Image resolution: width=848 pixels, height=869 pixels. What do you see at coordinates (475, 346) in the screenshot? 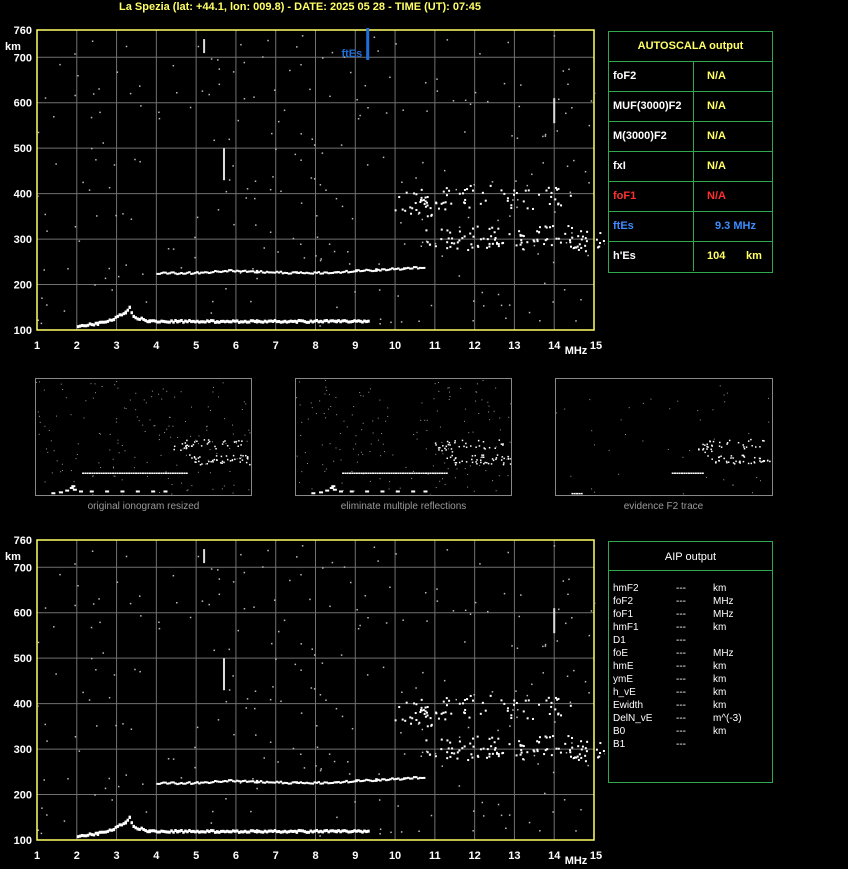
I see `x-tick-label: 12` at bounding box center [475, 346].